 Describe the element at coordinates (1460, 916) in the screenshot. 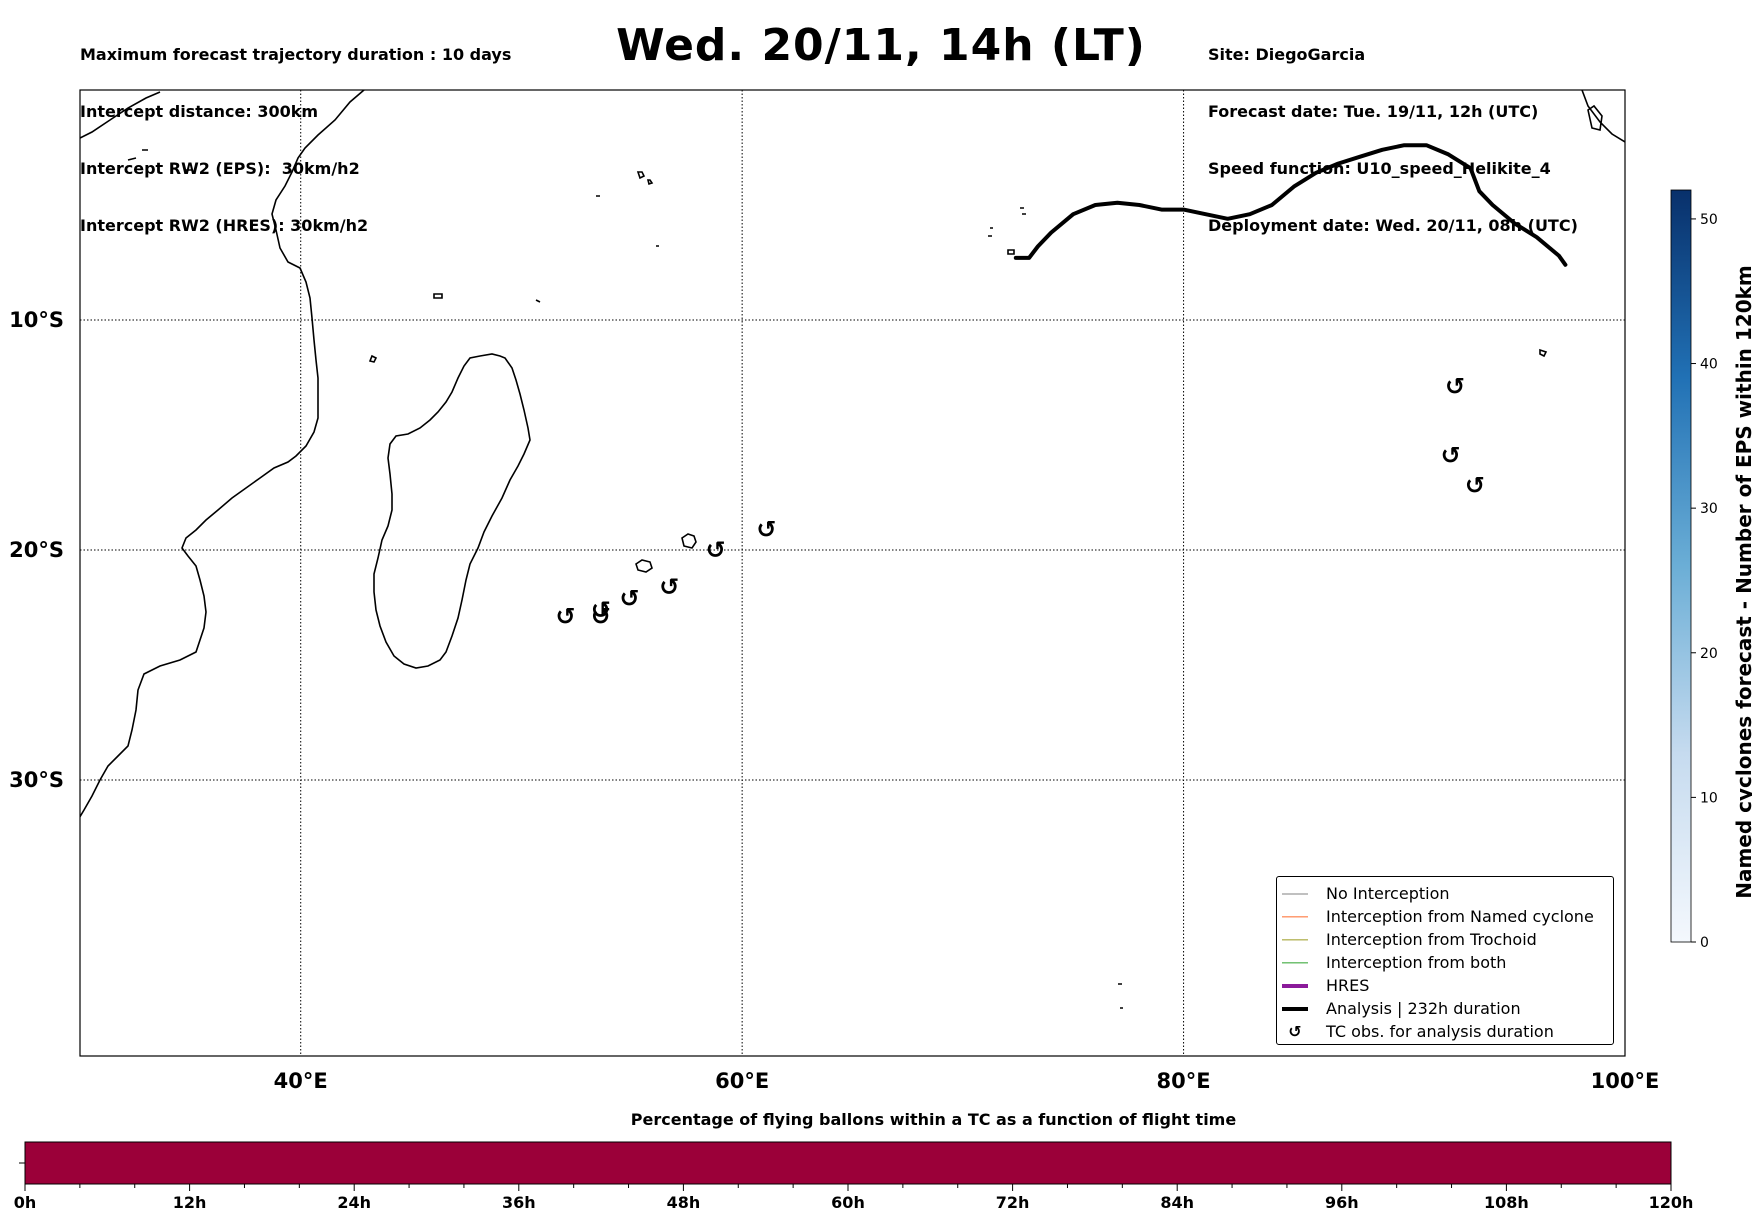

I see `legend-label-named-cyclone: Interception from Named cyclone` at that location.